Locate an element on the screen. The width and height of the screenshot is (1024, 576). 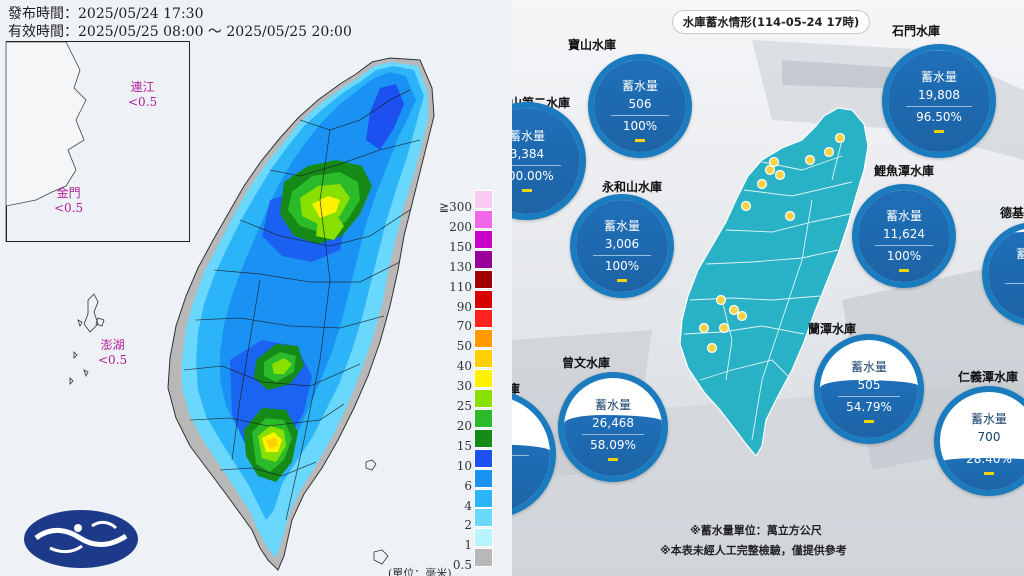
reservoir-name: 德基水庫 is located at coordinates (1012, 213).